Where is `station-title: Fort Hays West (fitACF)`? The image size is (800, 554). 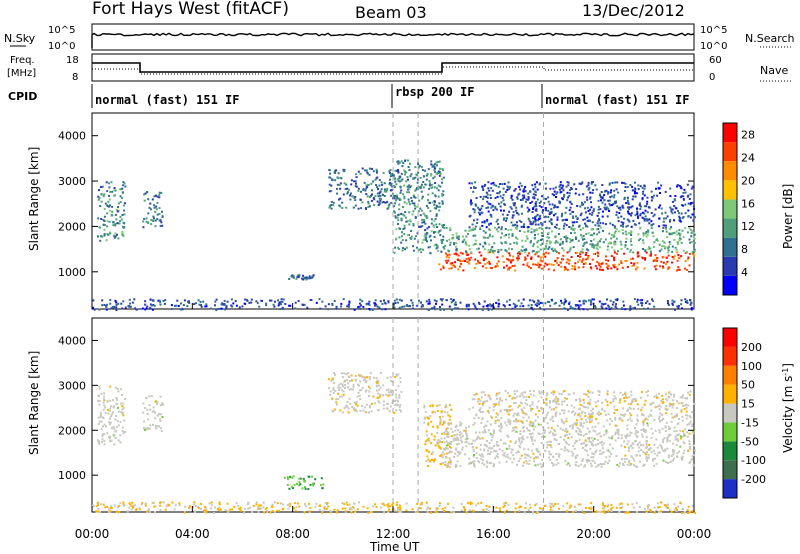 station-title: Fort Hays West (fitACF) is located at coordinates (190, 9).